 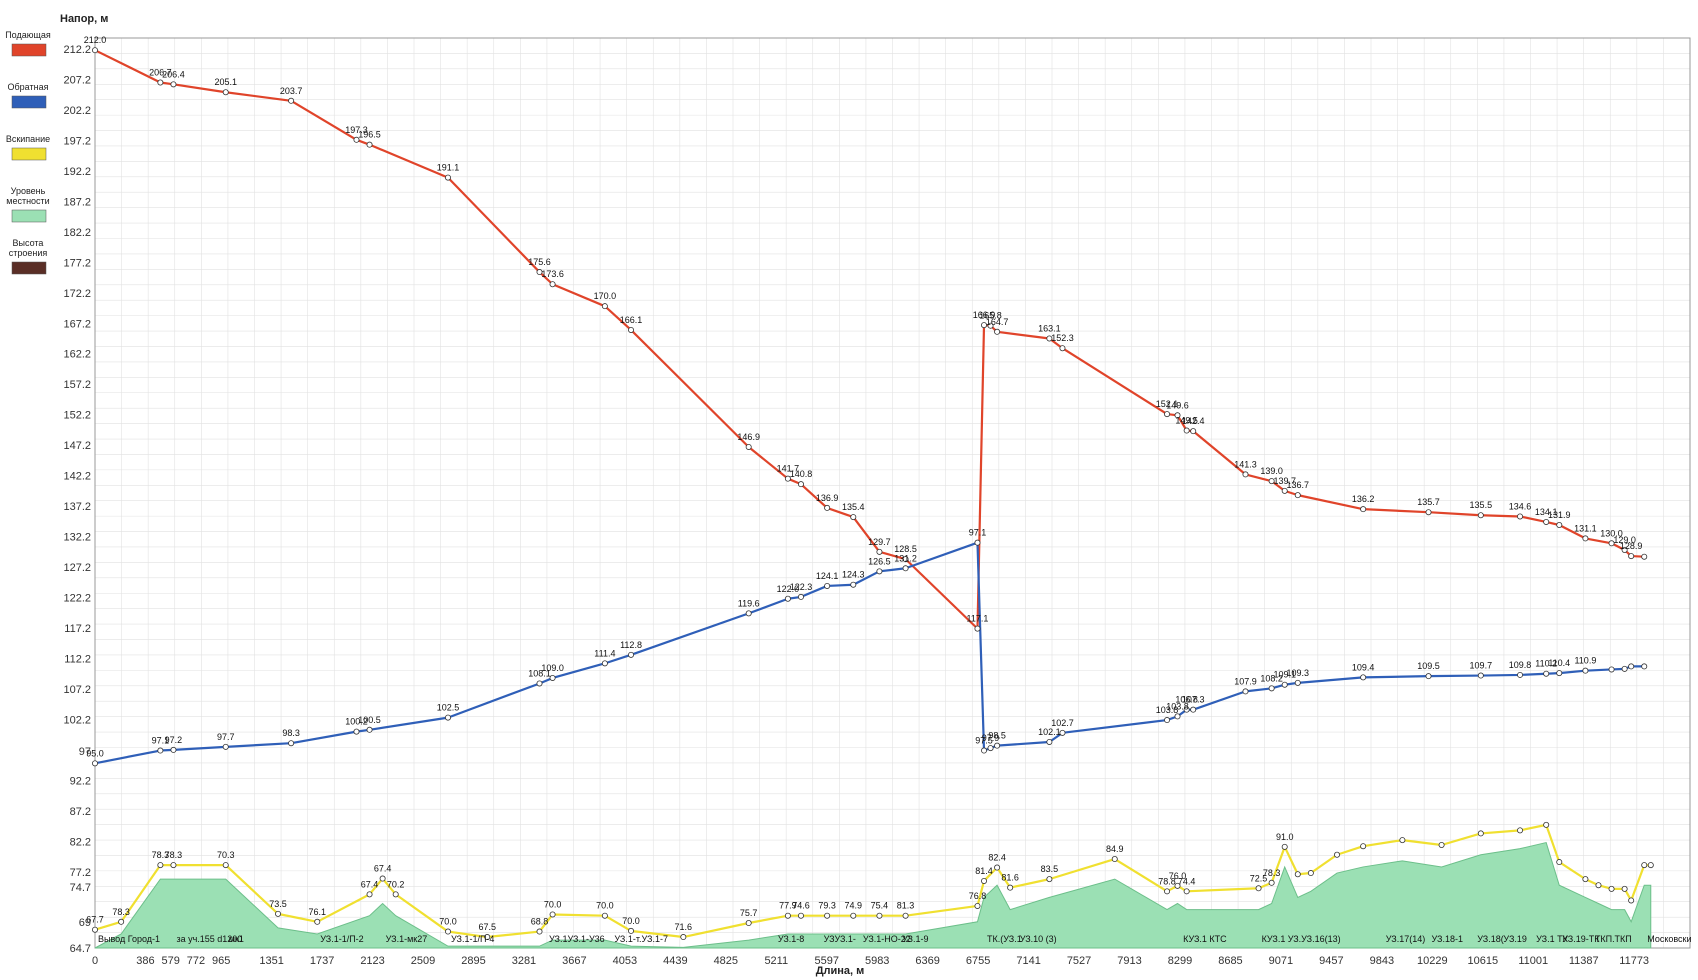 What do you see at coordinates (879, 561) in the screenshot?
I see `data-label: 126.5` at bounding box center [879, 561].